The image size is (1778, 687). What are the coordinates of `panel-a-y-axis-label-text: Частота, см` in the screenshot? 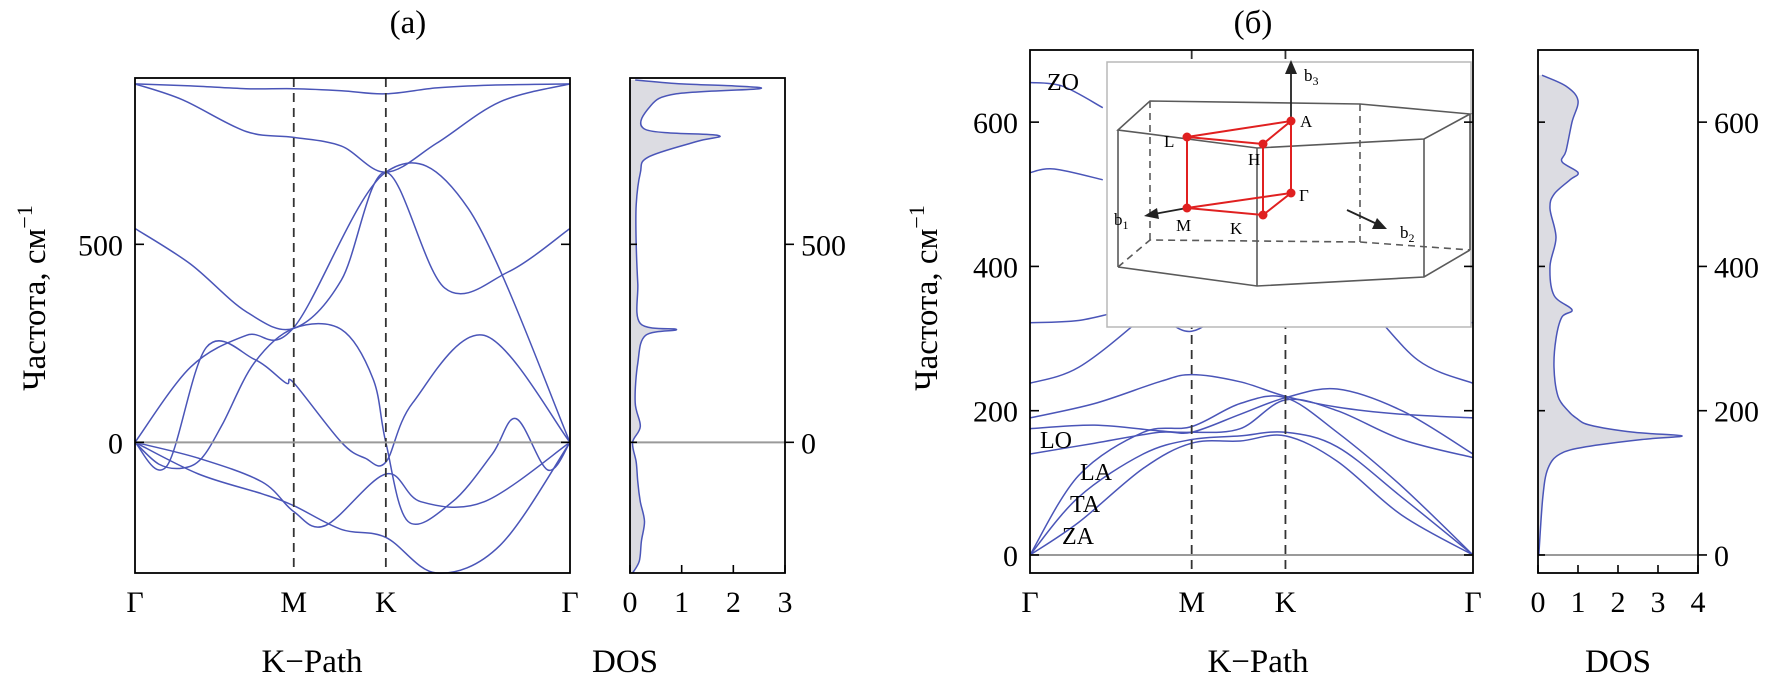 It's located at (35, 309).